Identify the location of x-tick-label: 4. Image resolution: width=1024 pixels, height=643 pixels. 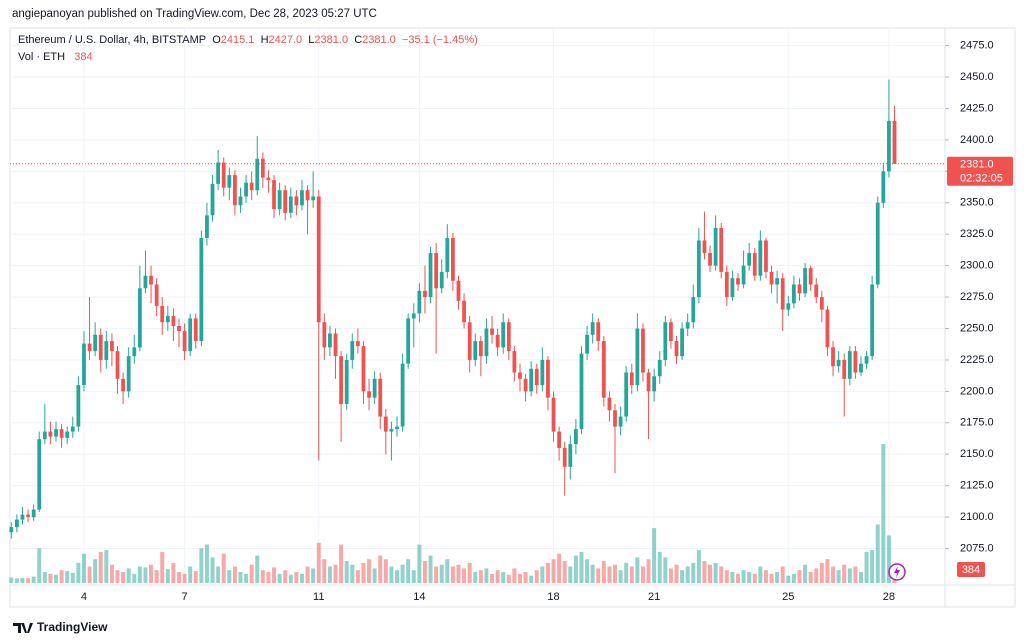
(84, 597).